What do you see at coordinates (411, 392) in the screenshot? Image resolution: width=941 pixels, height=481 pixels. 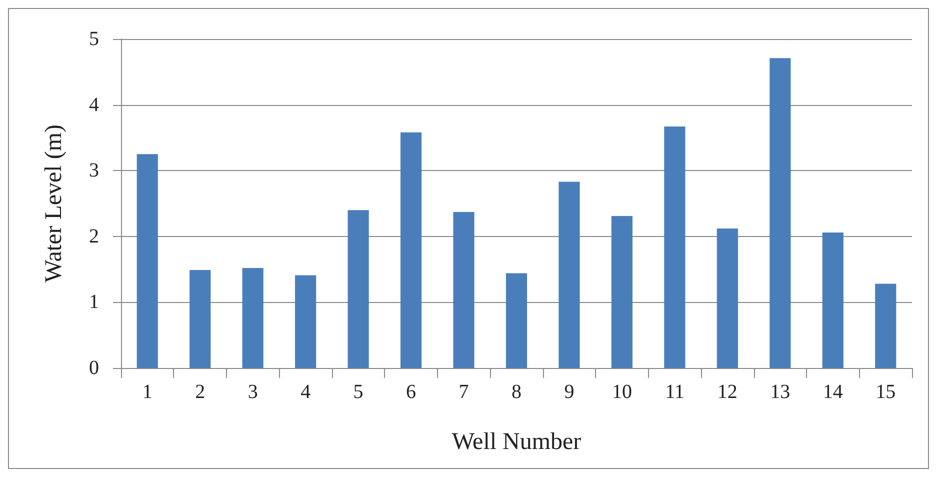 I see `x-tick-label: 6` at bounding box center [411, 392].